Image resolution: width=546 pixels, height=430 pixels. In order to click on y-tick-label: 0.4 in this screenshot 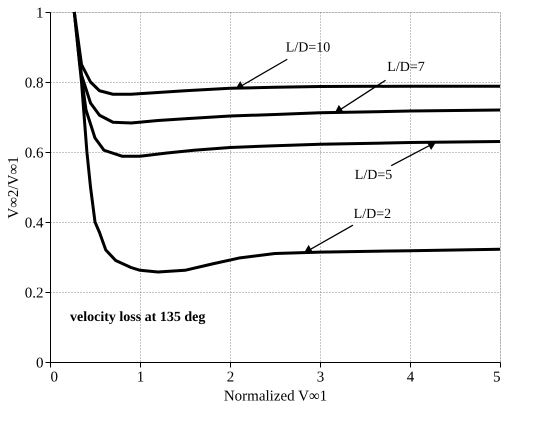, I will do `click(34, 224)`.